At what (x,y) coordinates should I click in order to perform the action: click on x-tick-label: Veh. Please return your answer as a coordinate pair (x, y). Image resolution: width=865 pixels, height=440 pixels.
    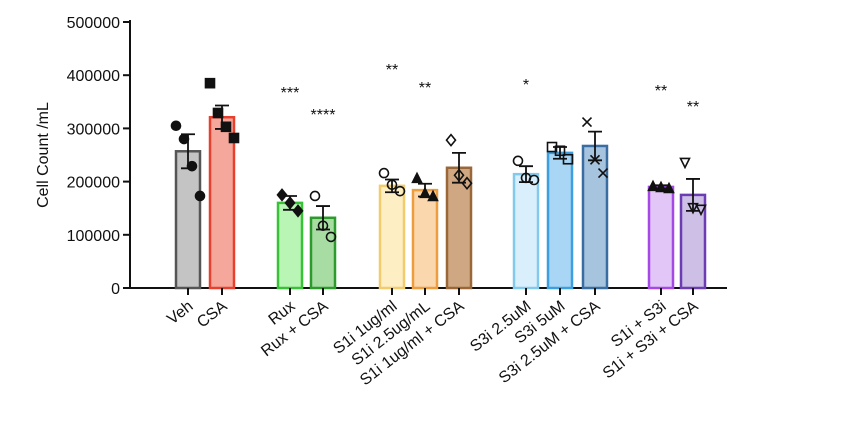
    Looking at the image, I should click on (180, 313).